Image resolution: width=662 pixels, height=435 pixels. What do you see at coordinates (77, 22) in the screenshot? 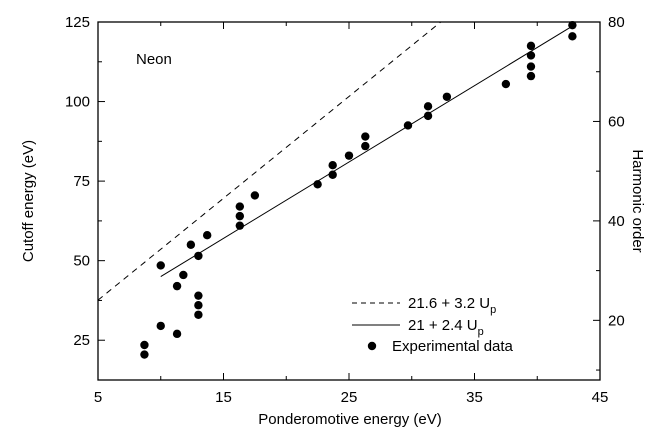
I see `y-tick-label: 125` at bounding box center [77, 22].